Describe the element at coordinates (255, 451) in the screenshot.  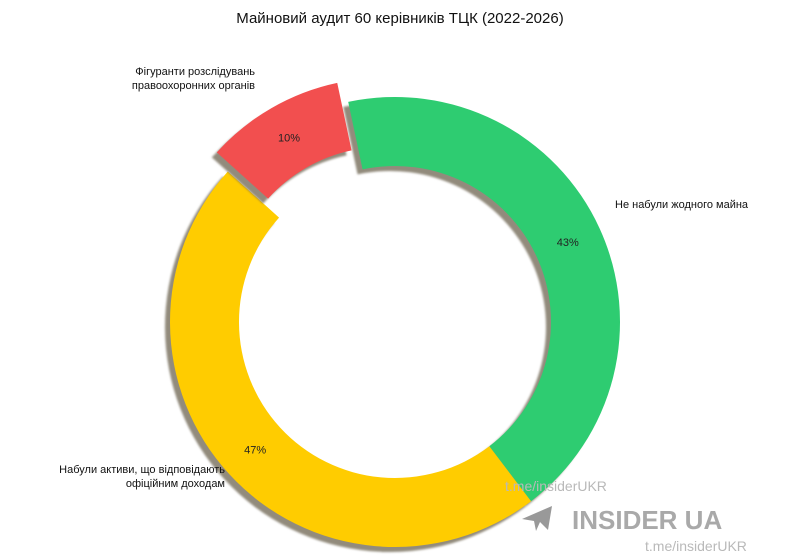
I see `value-label: 47%` at that location.